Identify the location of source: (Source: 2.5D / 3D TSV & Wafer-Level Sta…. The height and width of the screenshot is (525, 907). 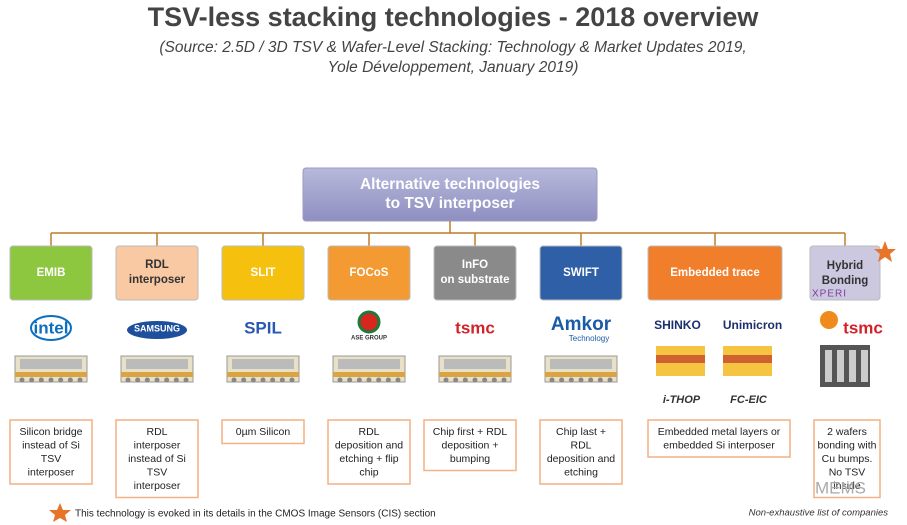
(452, 47).